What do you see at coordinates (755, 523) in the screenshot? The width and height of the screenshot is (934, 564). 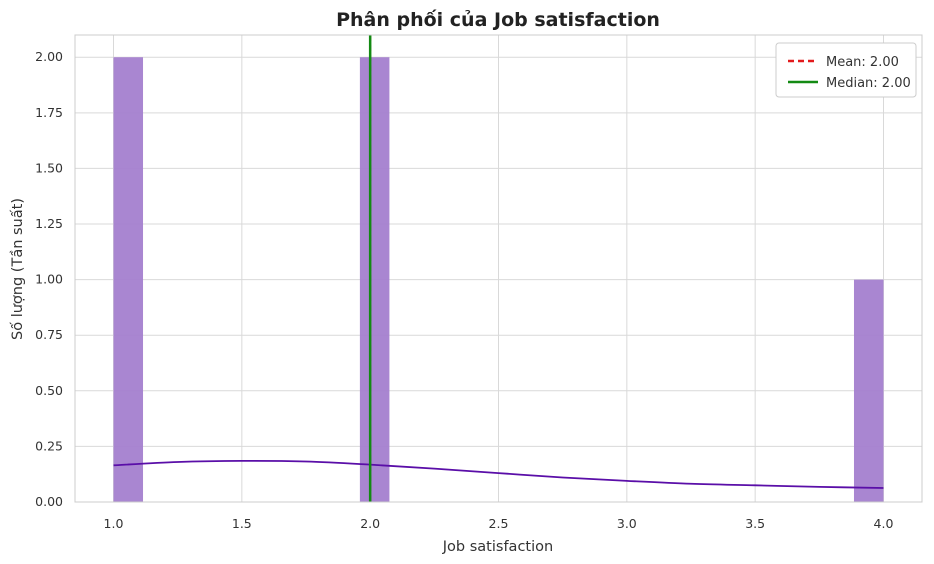 I see `x-tick-label-5: 3.5` at bounding box center [755, 523].